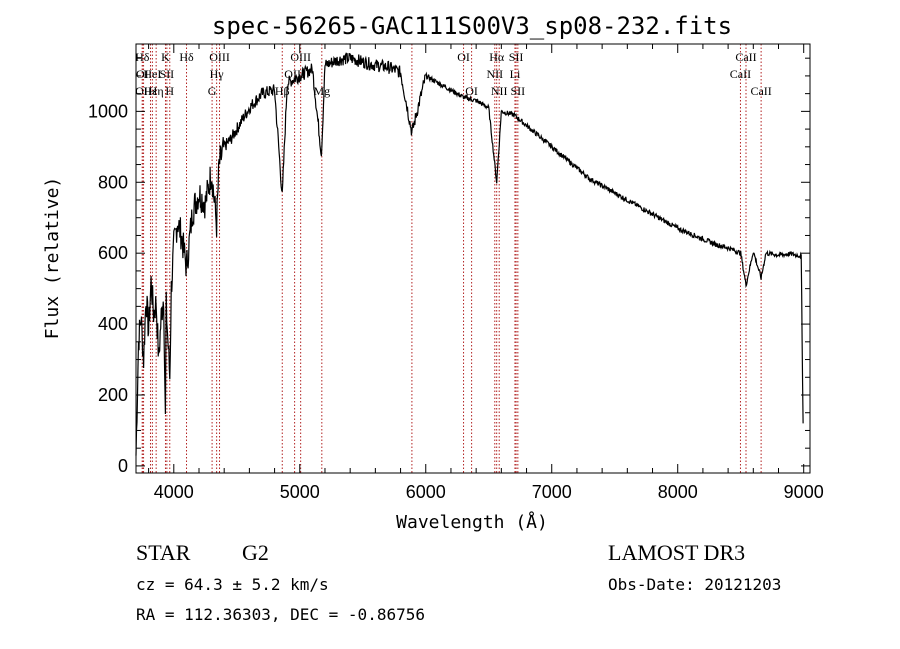 This screenshot has width=900, height=649. Describe the element at coordinates (163, 552) in the screenshot. I see `object-class: STAR` at that location.